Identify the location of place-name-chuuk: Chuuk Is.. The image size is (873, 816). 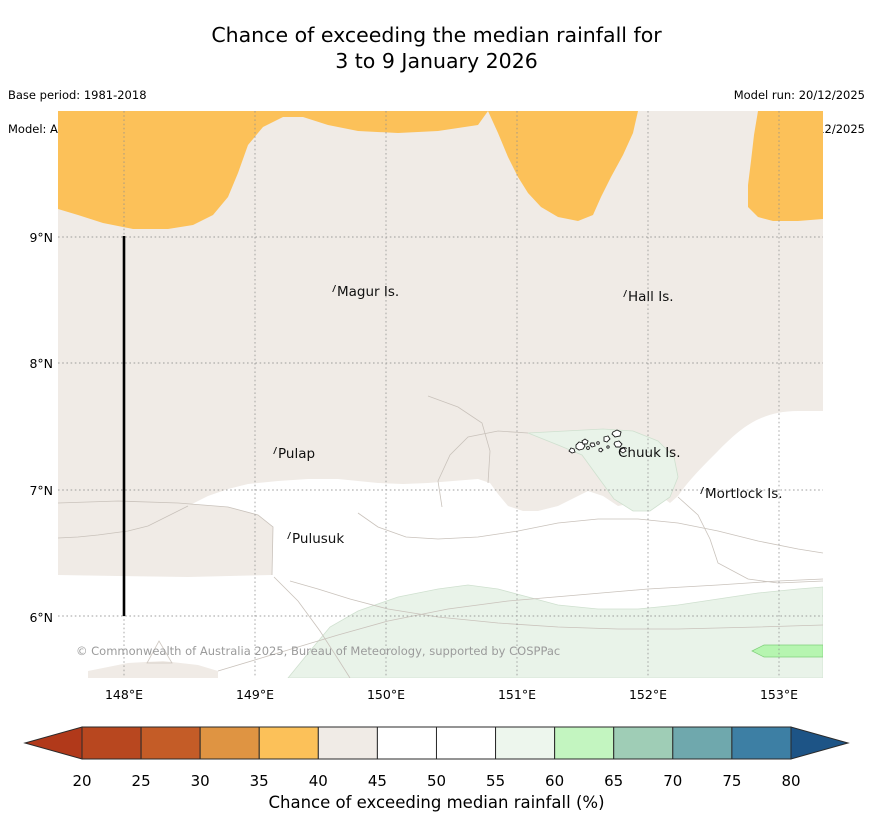
(649, 453).